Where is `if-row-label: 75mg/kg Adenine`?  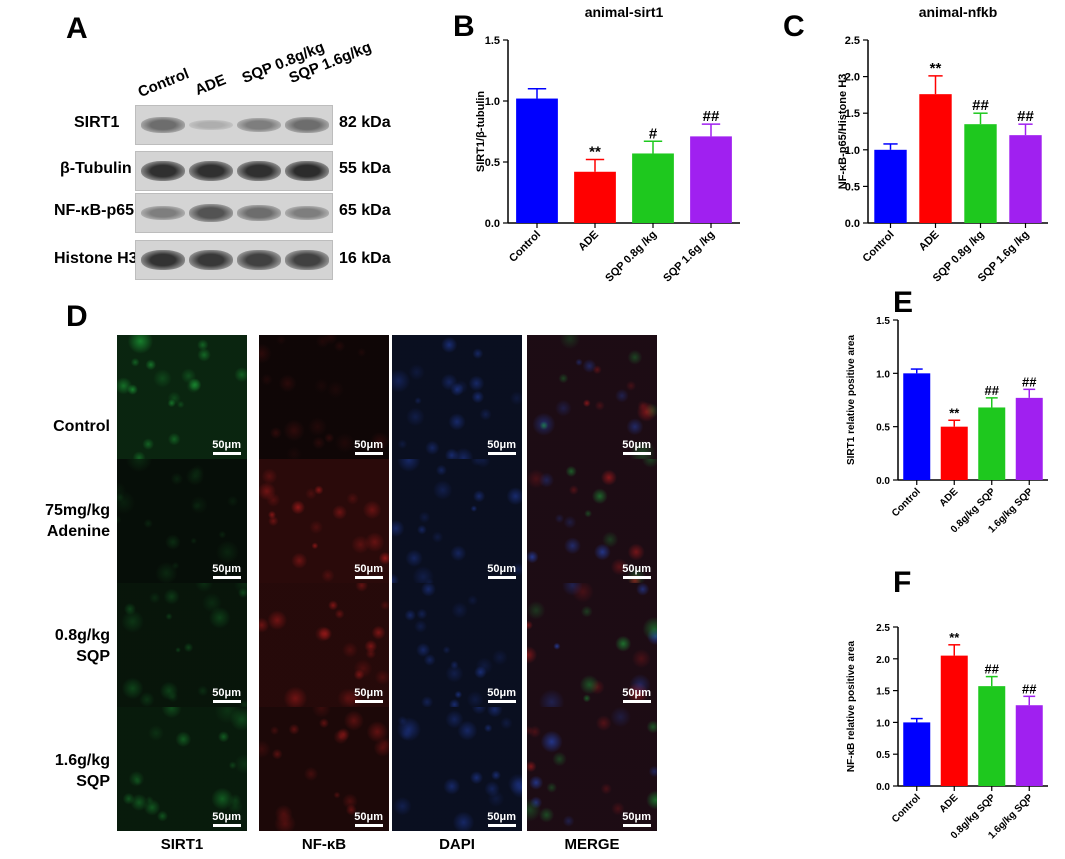 if-row-label: 75mg/kg Adenine is located at coordinates (77, 521).